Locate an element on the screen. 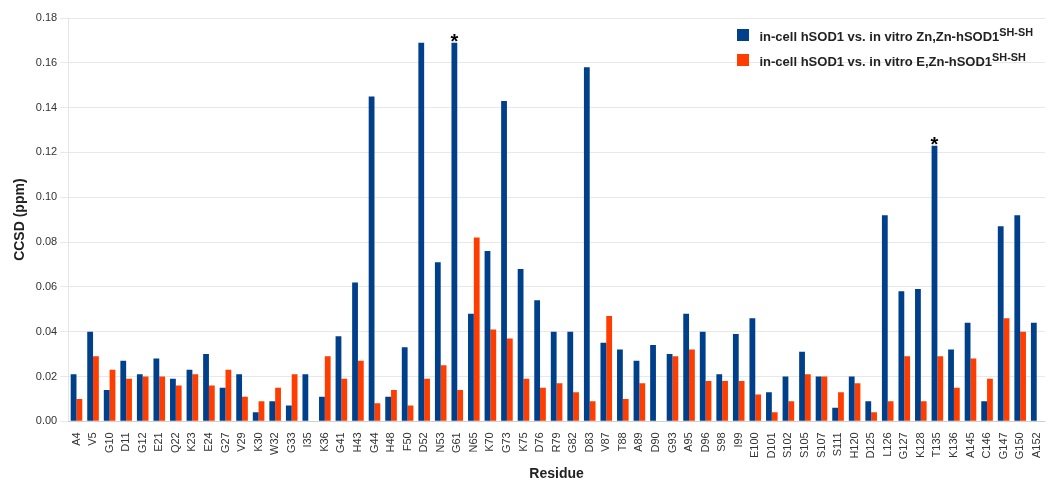 The image size is (1061, 495). y-tick-label: 0.12 is located at coordinates (46, 151).